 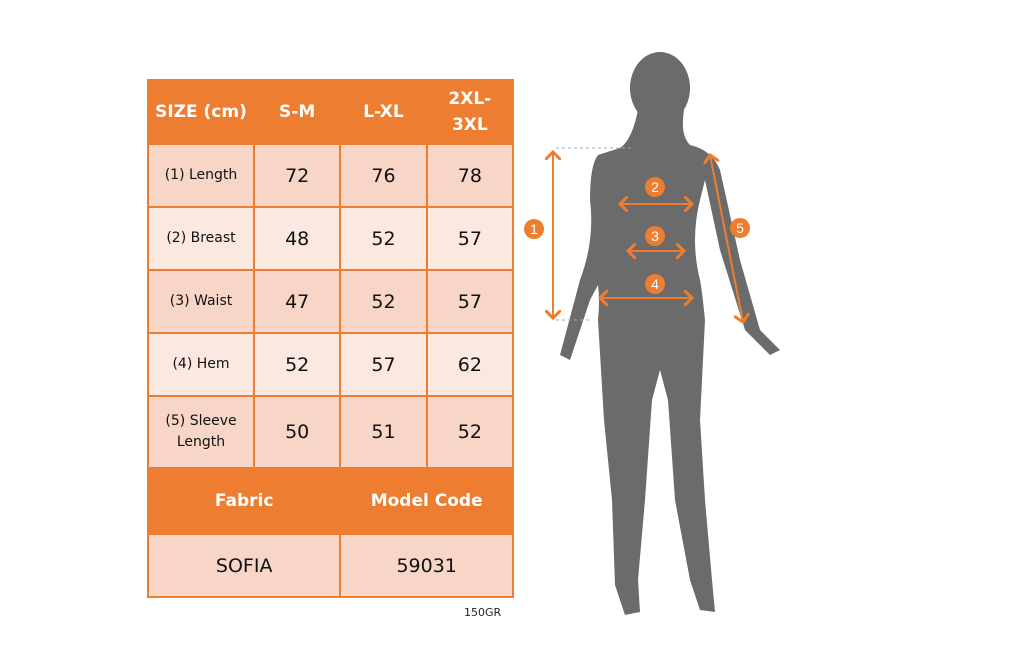 What do you see at coordinates (297, 112) in the screenshot?
I see `header-s-m: S-M` at bounding box center [297, 112].